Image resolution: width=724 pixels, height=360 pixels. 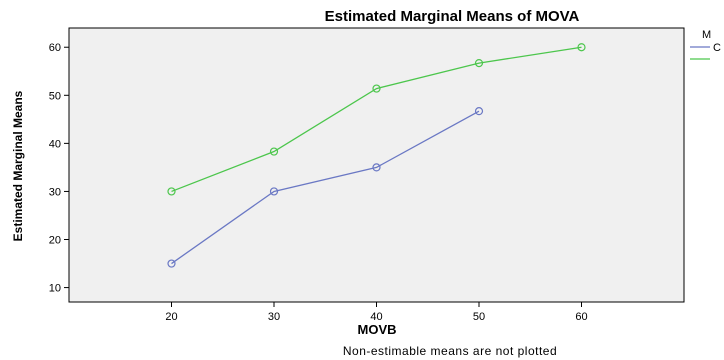 What do you see at coordinates (274, 317) in the screenshot?
I see `x-tick-label: 30` at bounding box center [274, 317].